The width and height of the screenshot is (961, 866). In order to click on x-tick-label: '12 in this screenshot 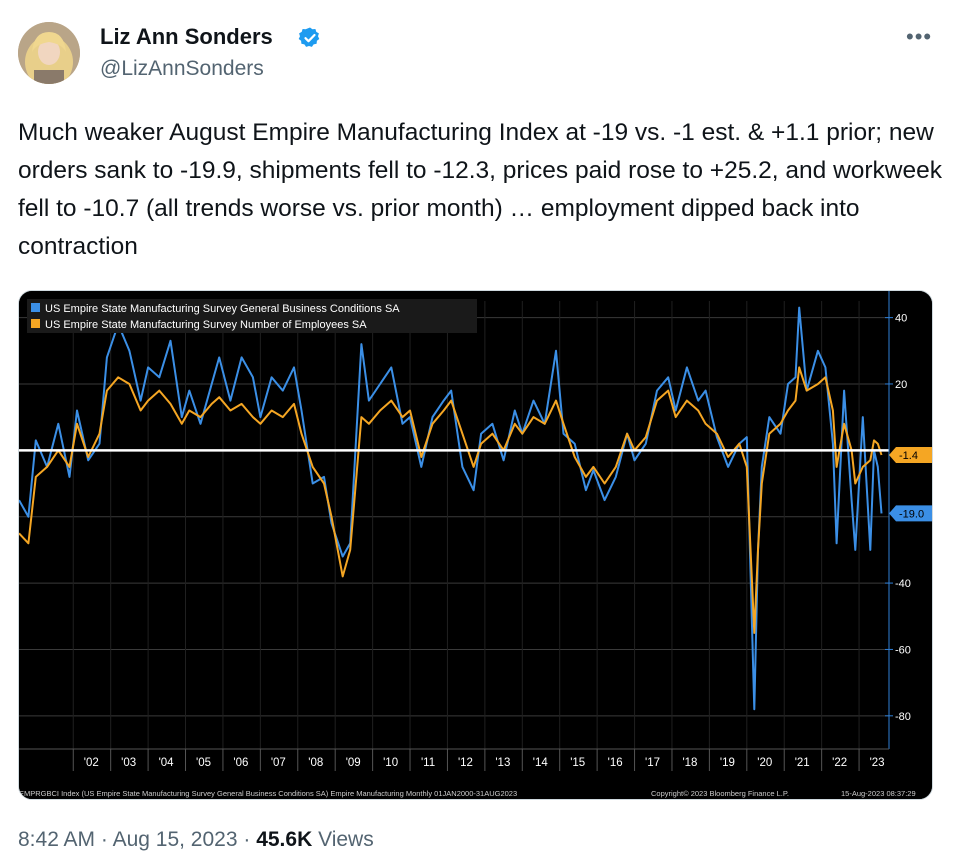, I will do `click(465, 763)`.